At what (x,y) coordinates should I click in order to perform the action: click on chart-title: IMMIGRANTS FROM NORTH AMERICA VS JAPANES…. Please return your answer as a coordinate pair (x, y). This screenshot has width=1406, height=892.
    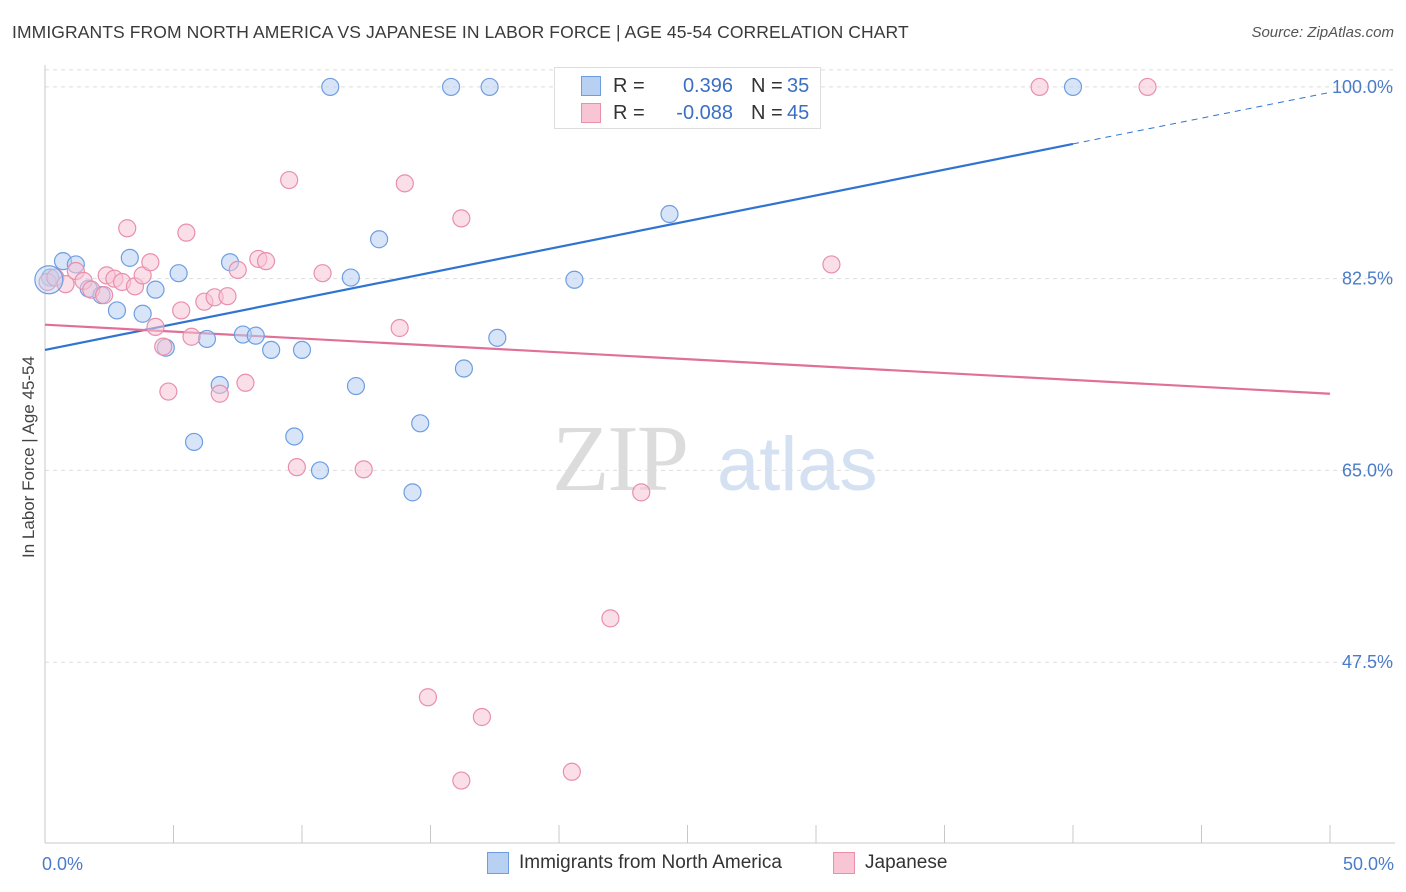
    Looking at the image, I should click on (460, 32).